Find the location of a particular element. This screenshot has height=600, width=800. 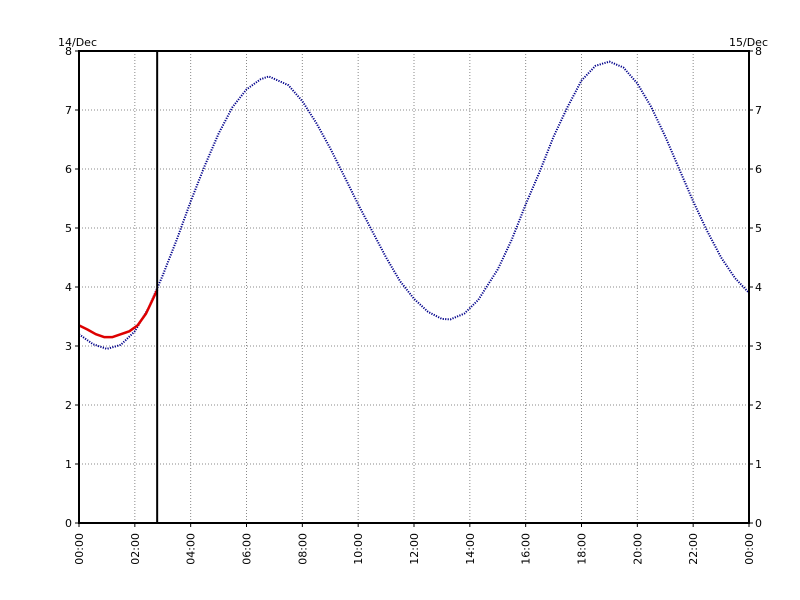

y-axis-left: 0 1 2 3 4 5 6 7 8 is located at coordinates (72, 287).